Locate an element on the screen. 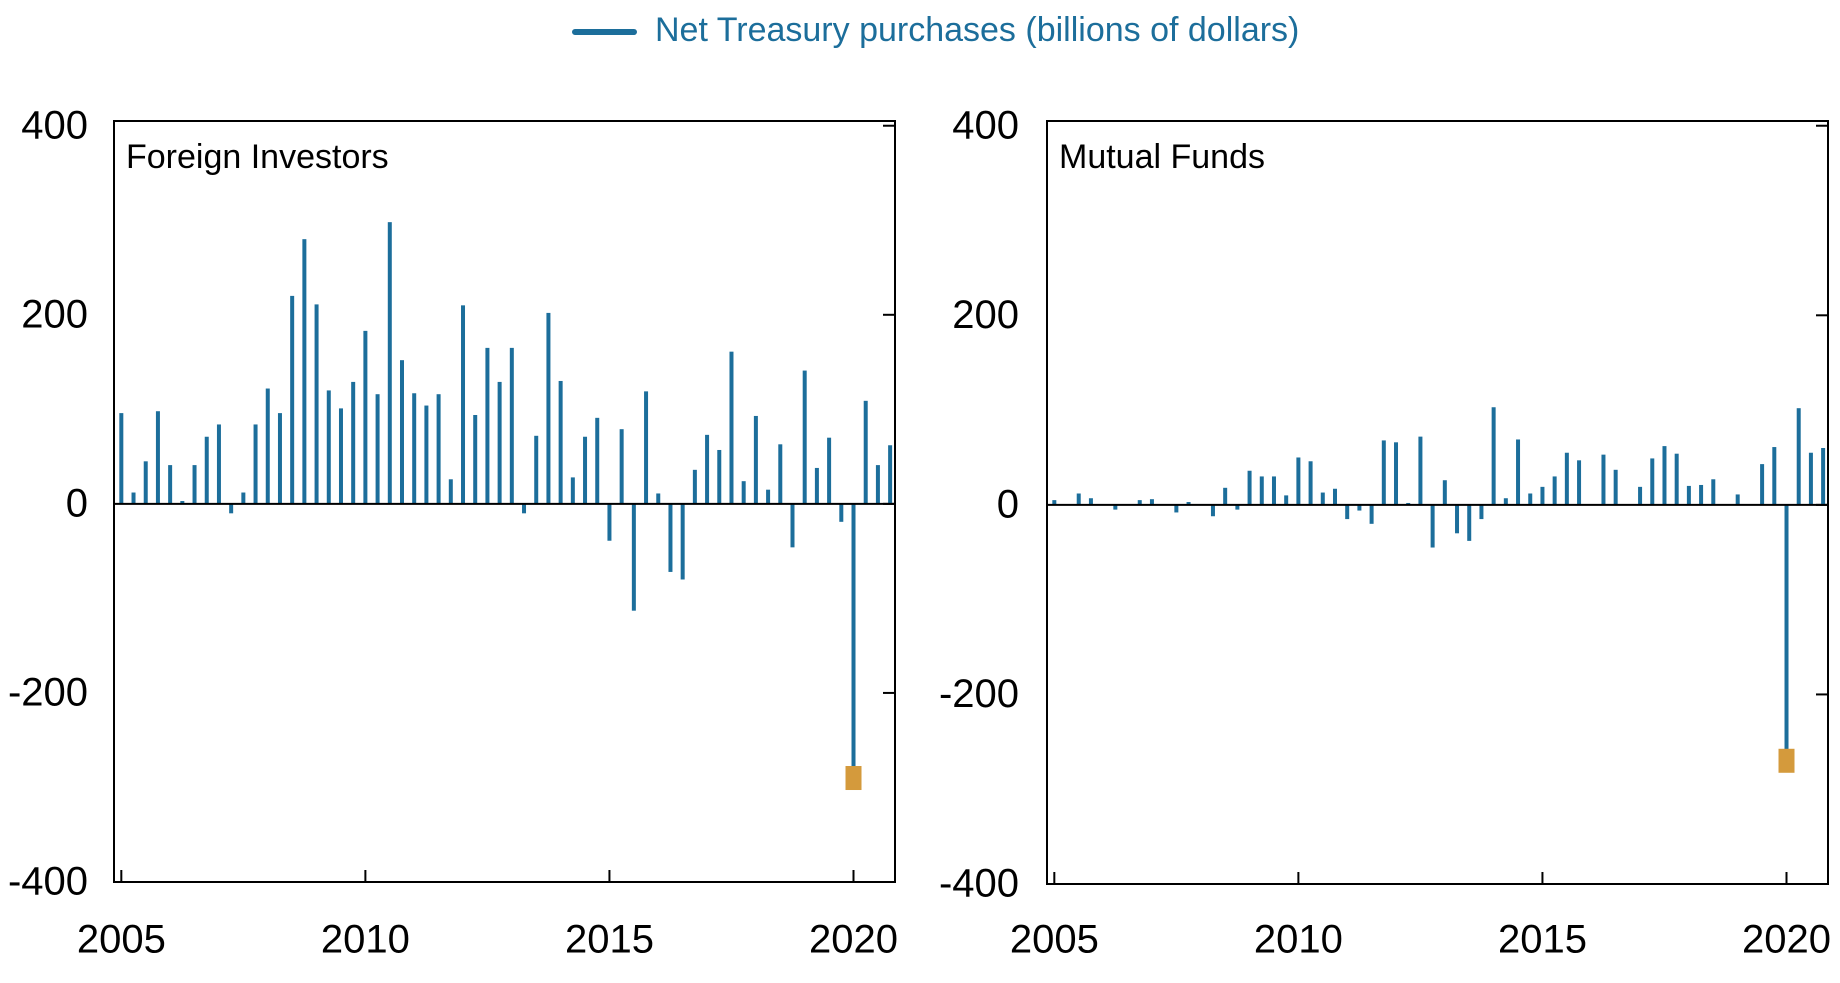 Image resolution: width=1840 pixels, height=983 pixels. panel-title: Mutual Funds is located at coordinates (1162, 157).